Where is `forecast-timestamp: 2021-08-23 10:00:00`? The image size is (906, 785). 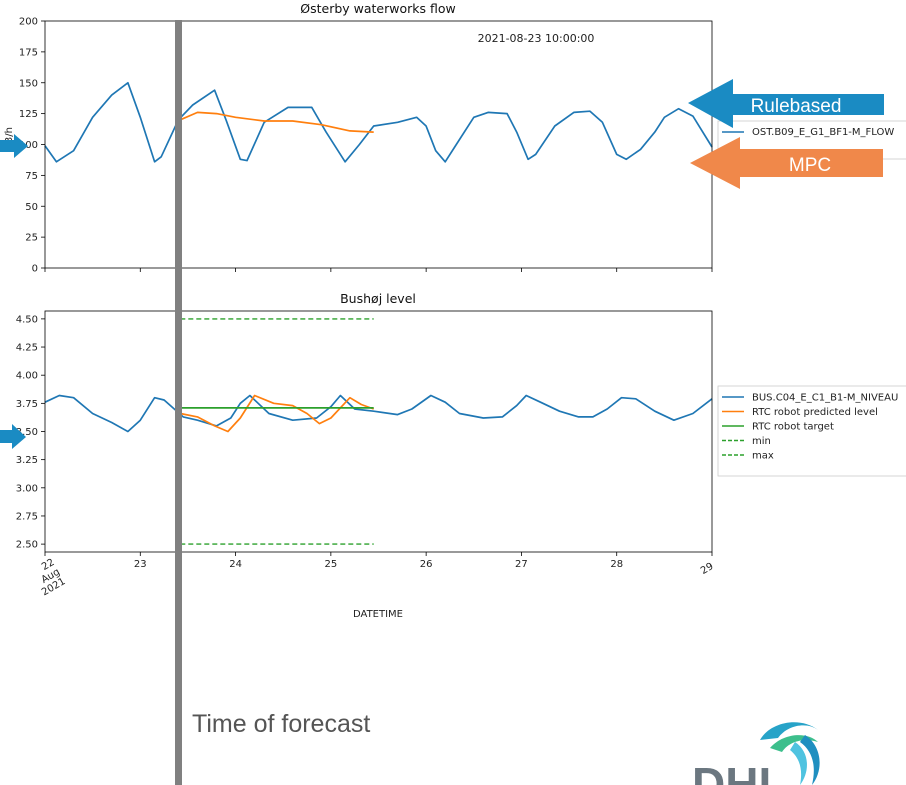 forecast-timestamp: 2021-08-23 10:00:00 is located at coordinates (536, 38).